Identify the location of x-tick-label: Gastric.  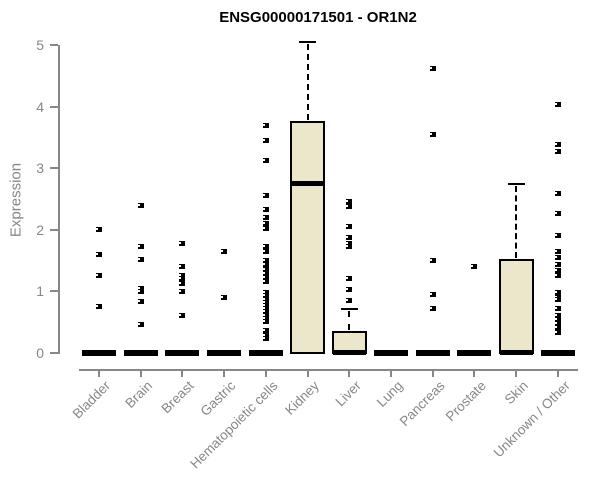
(218, 398).